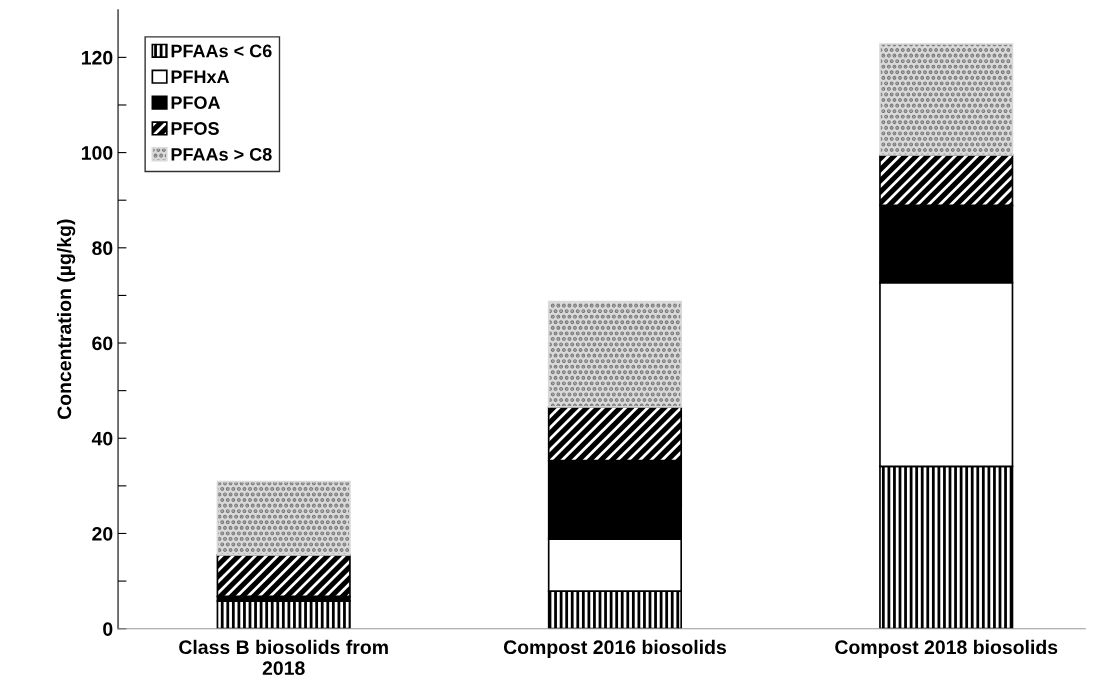  What do you see at coordinates (102, 248) in the screenshot?
I see `y-tick-label: 80` at bounding box center [102, 248].